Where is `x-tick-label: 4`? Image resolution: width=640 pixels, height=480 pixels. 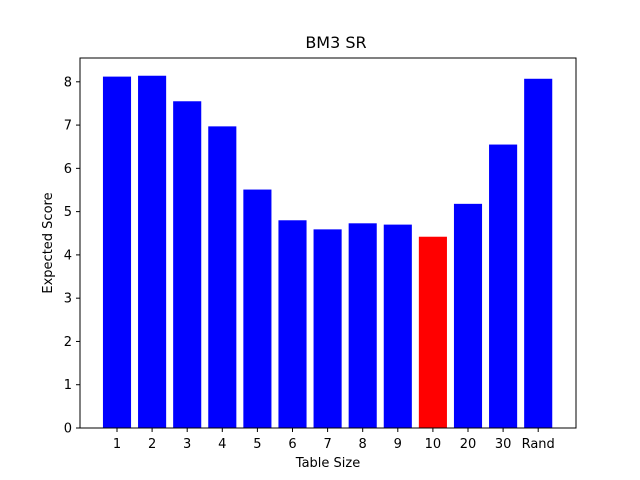 x-tick-label: 4 is located at coordinates (222, 444).